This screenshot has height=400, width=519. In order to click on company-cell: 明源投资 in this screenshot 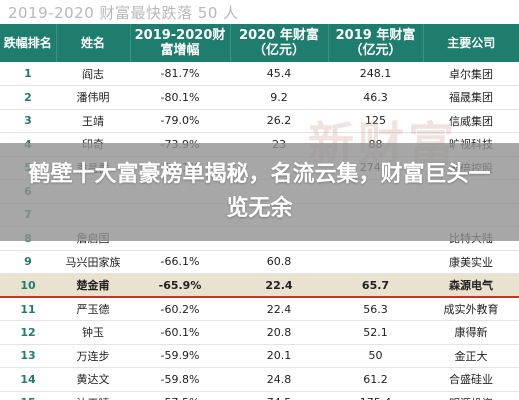, I will do `click(471, 395)`.